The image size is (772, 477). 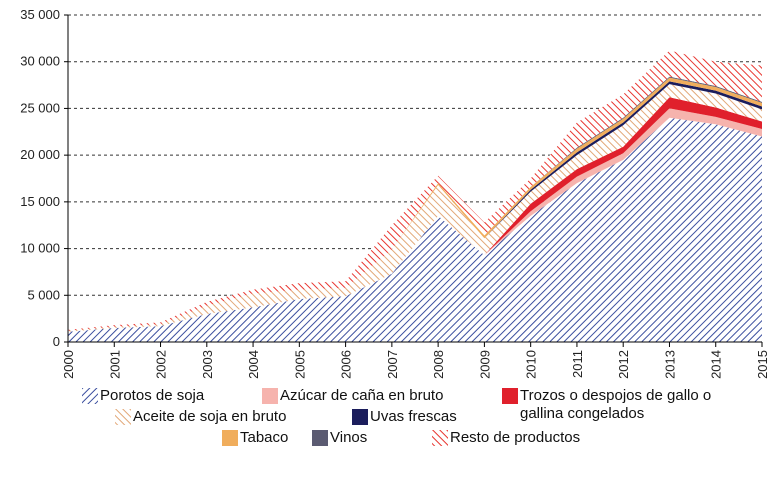 What do you see at coordinates (207, 364) in the screenshot?
I see `x-tick-label: 2003` at bounding box center [207, 364].